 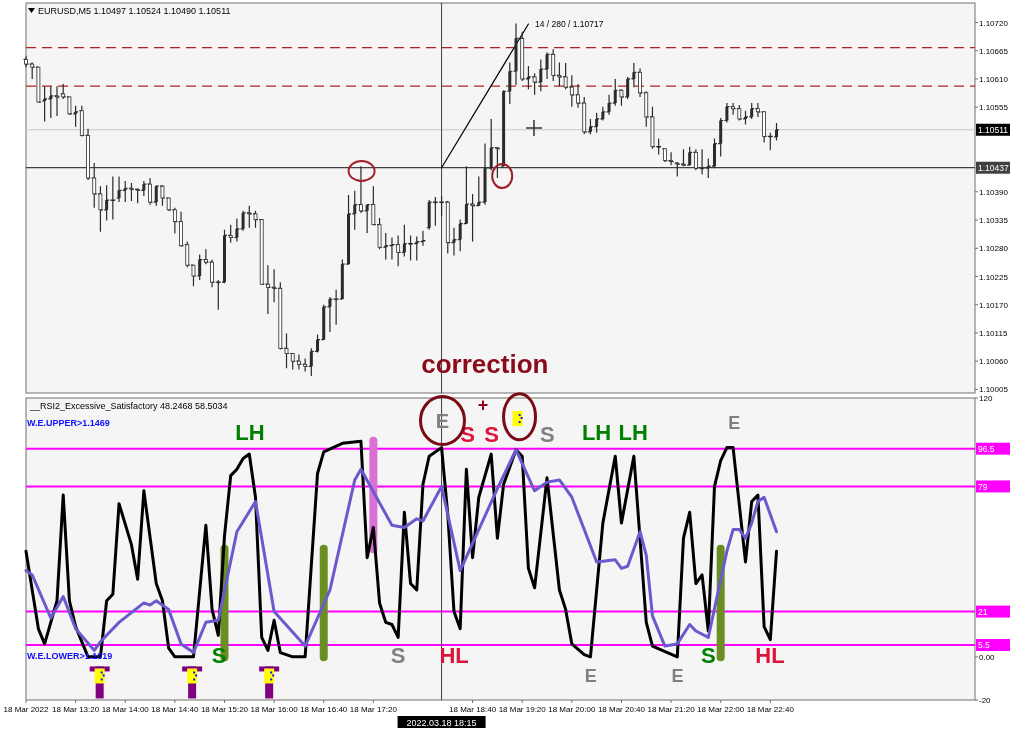 I want to click on x-tick-label: 18 Mar 22:40, so click(x=770, y=709).